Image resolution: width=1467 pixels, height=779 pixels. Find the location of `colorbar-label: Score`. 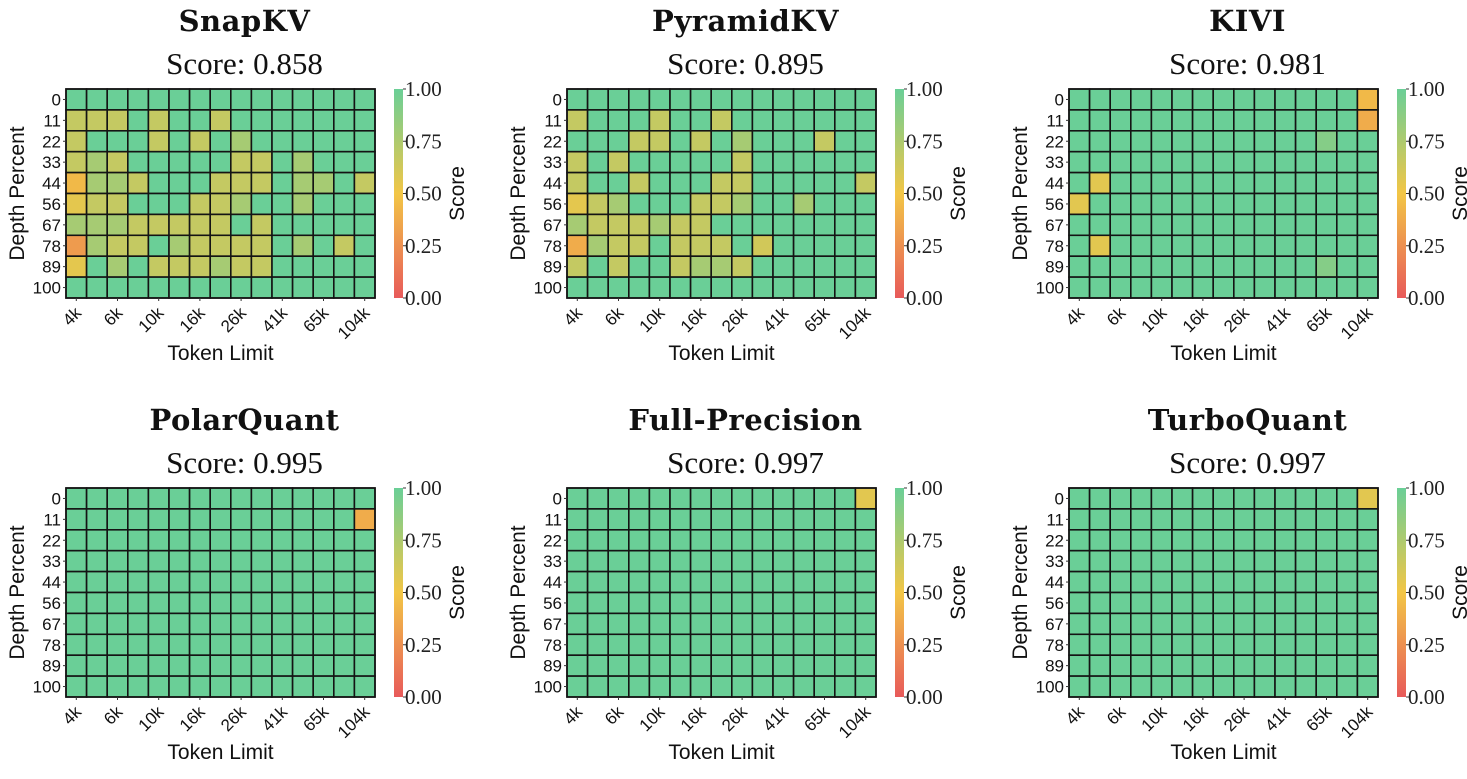

colorbar-label: Score is located at coordinates (457, 193).